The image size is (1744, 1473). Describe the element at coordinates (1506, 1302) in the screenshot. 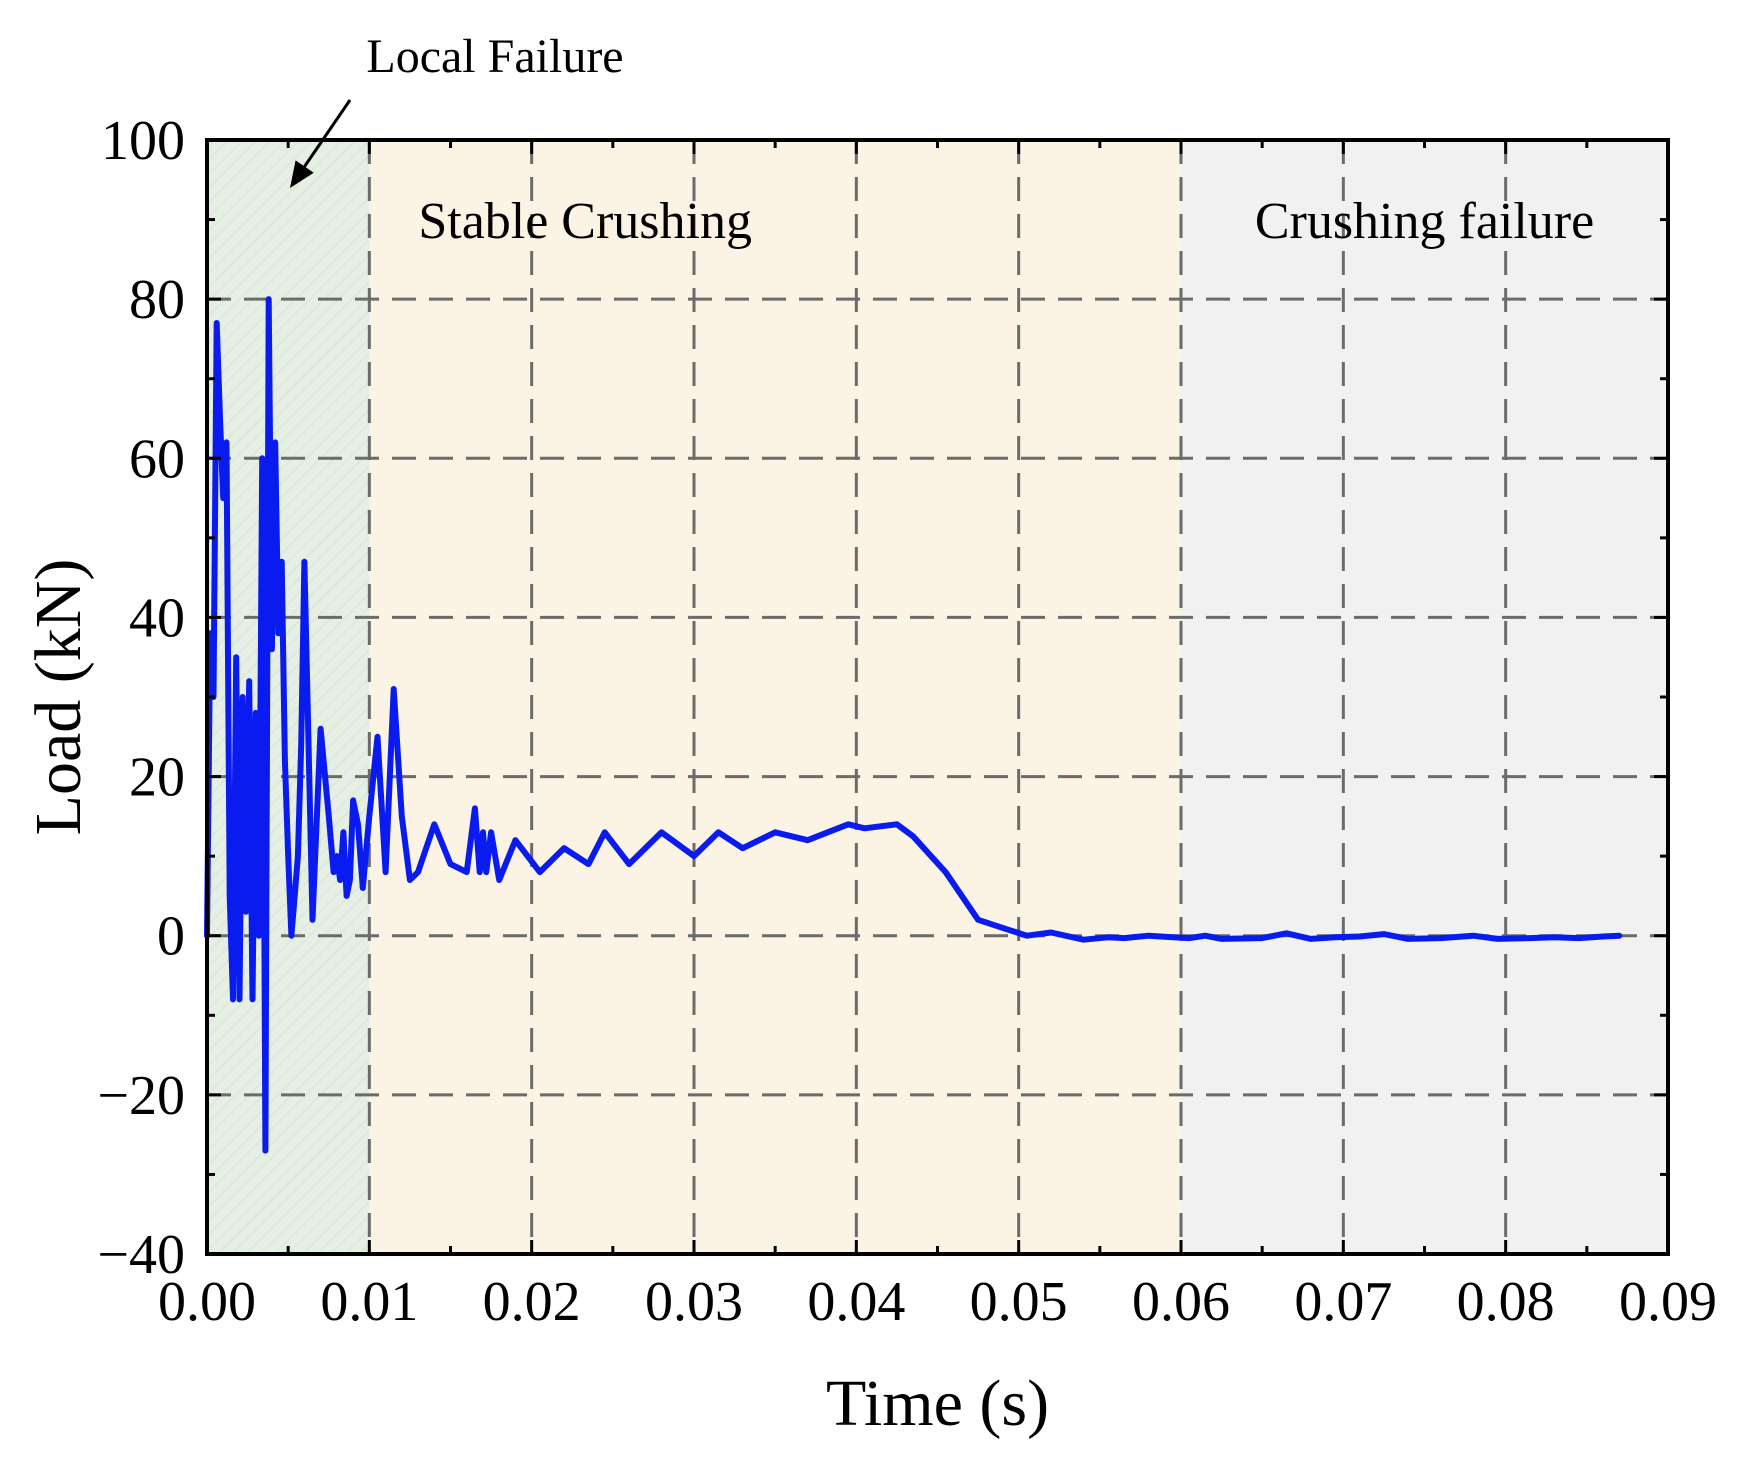

I see `x-tick-label: 0.08` at that location.